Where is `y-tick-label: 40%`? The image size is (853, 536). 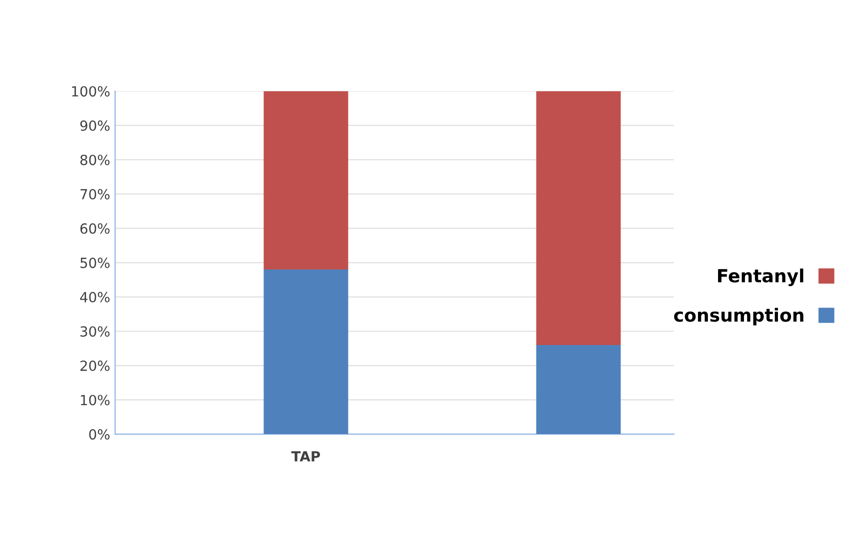 y-tick-label: 40% is located at coordinates (95, 297).